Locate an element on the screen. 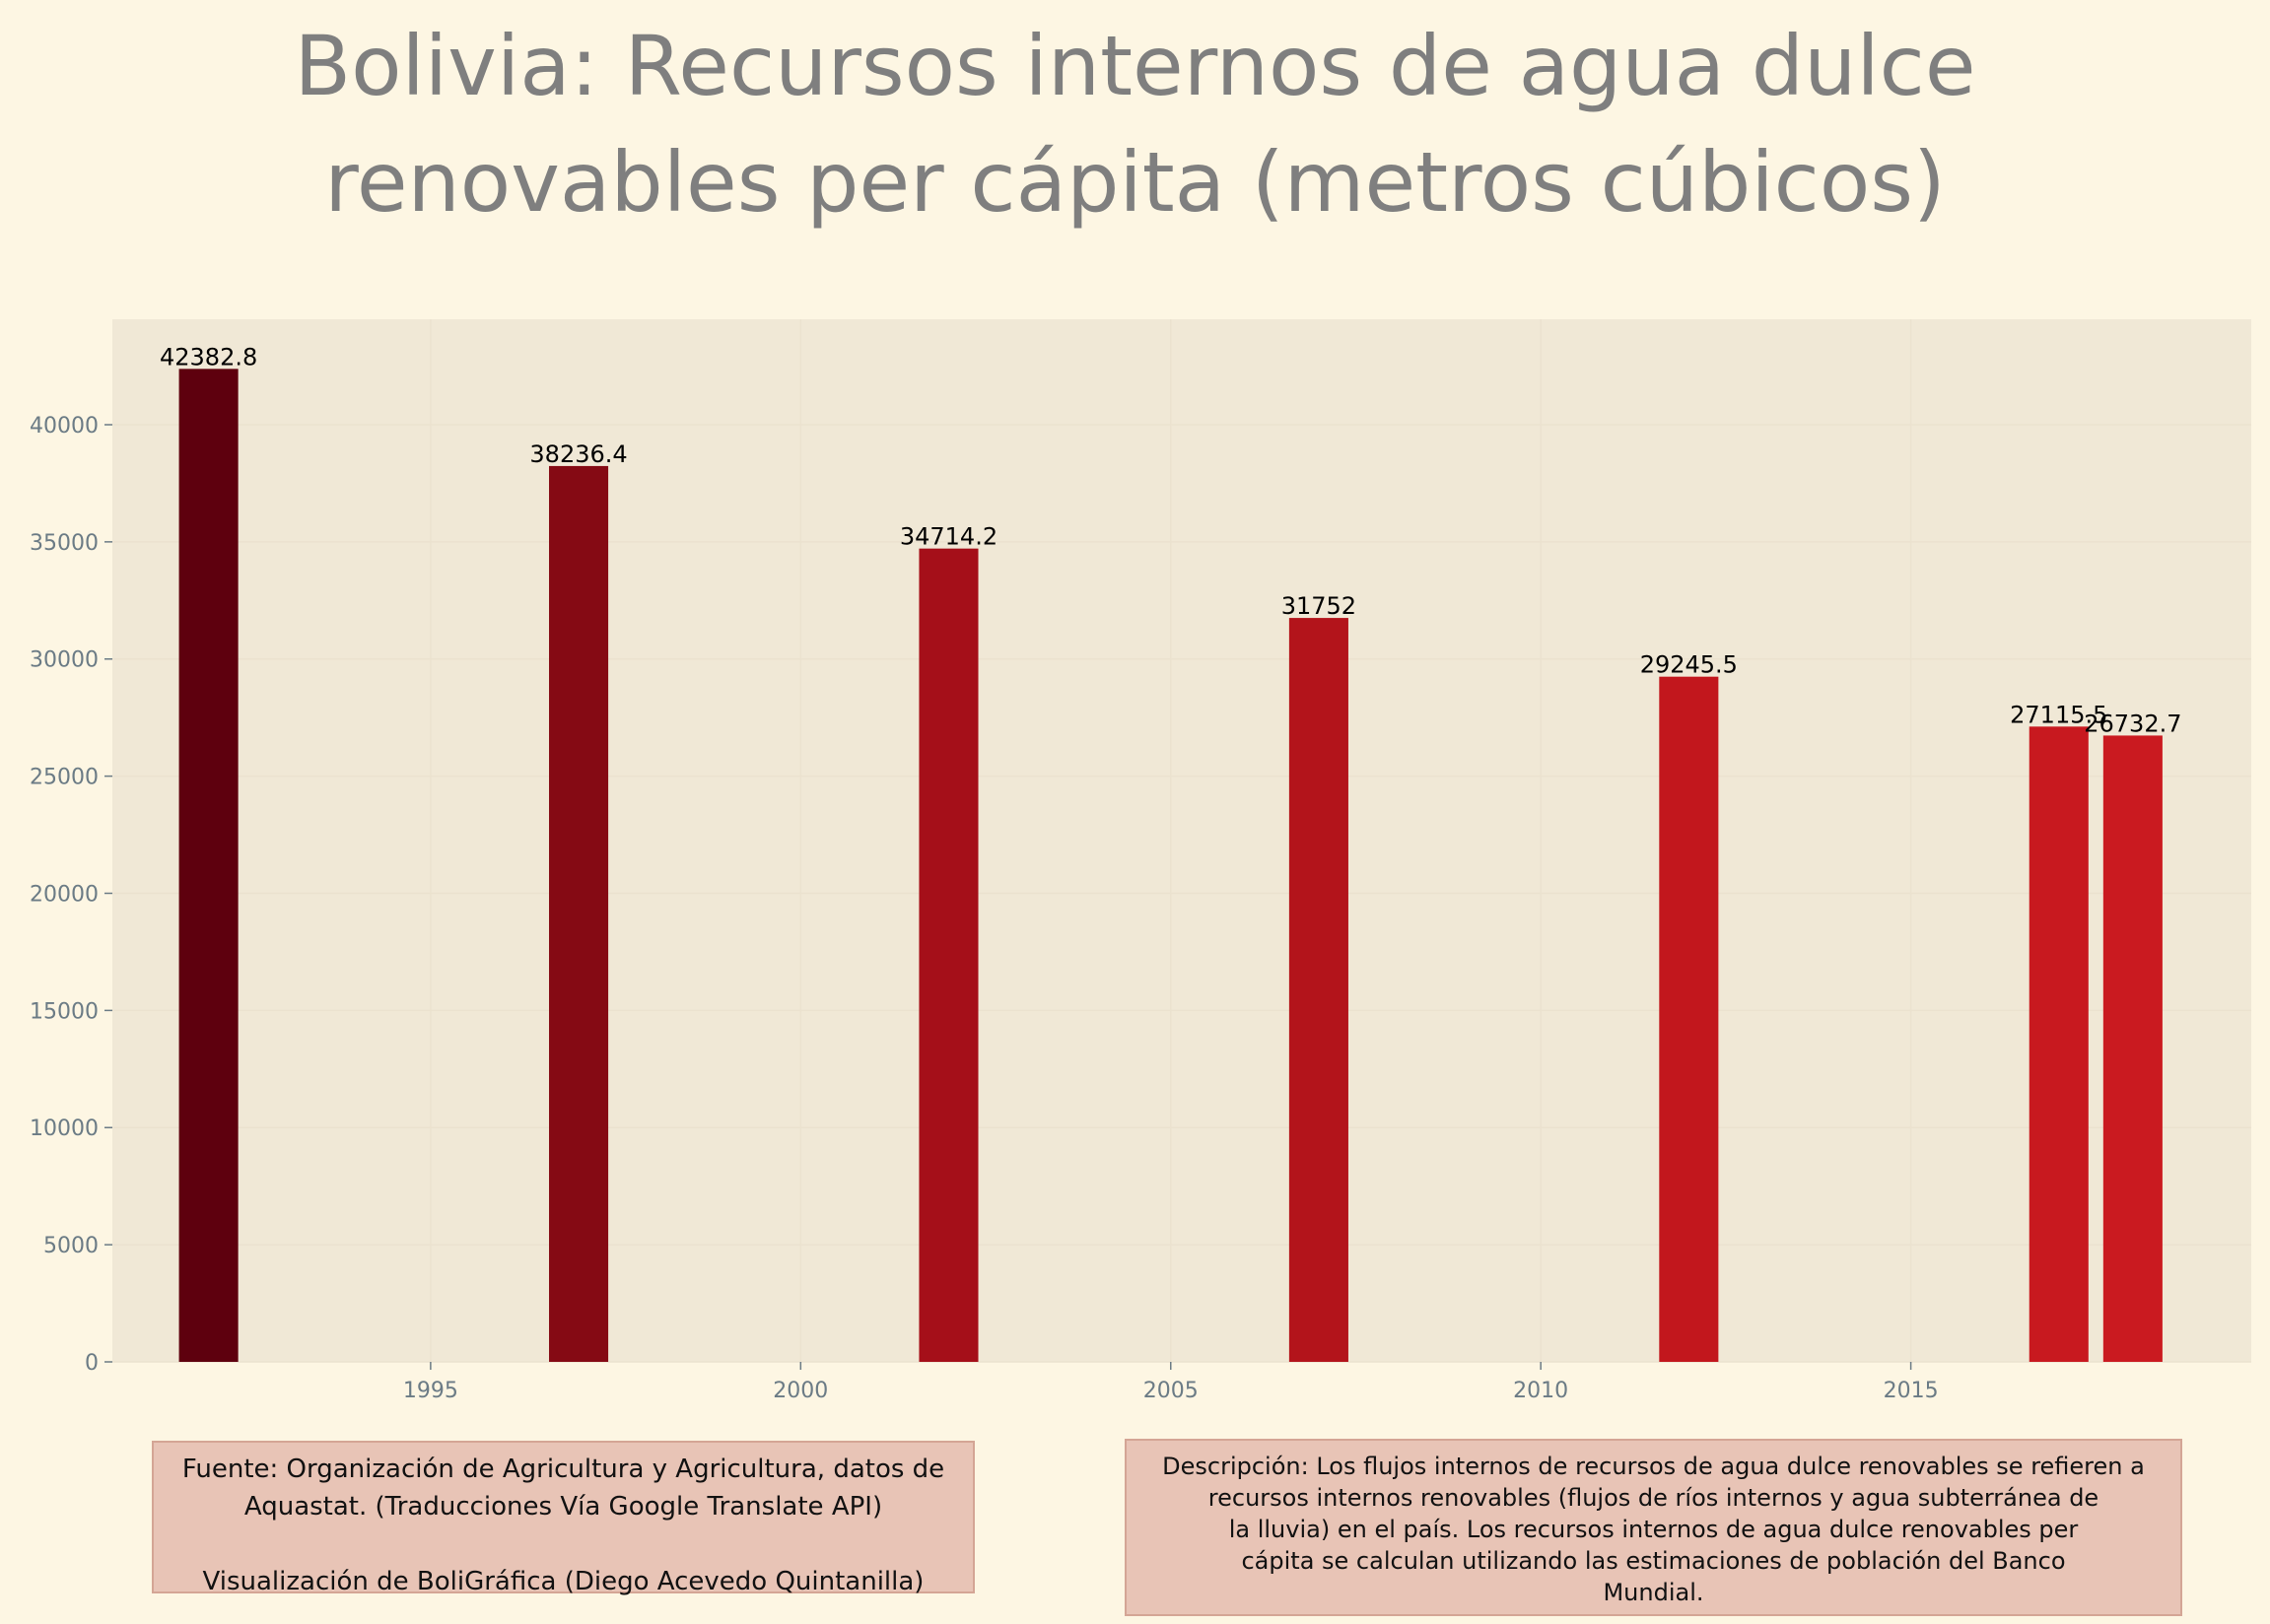 The height and width of the screenshot is (1624, 2270). bar-1997 is located at coordinates (579, 914).